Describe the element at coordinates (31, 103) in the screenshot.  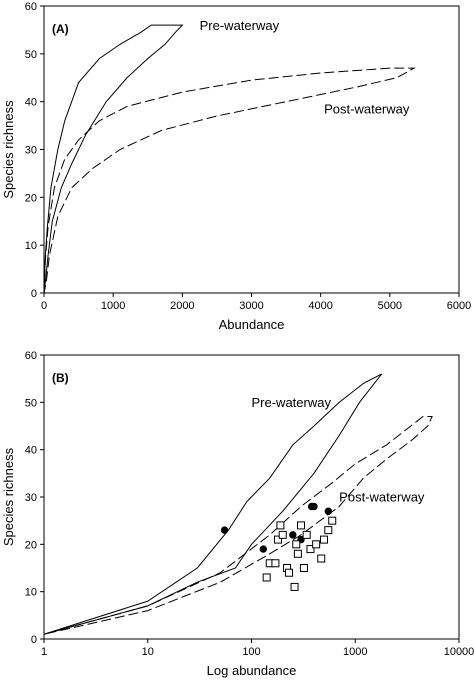
I see `panel-a-y-tick-label-4: 40` at that location.